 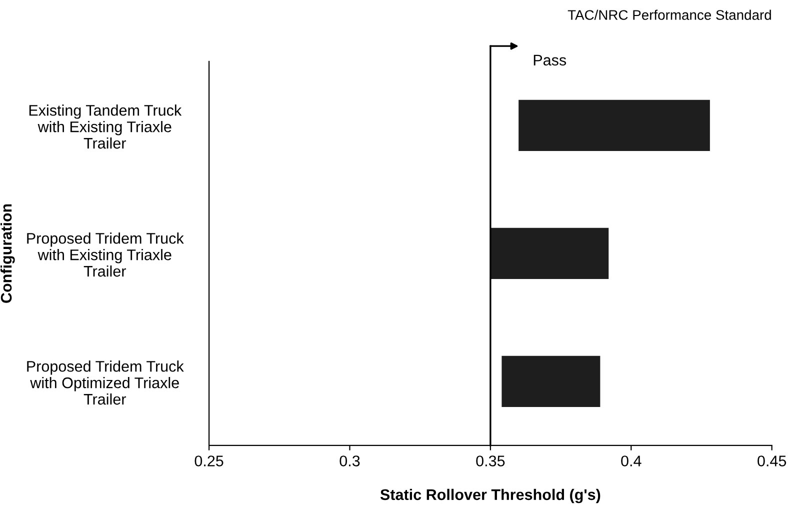 What do you see at coordinates (209, 461) in the screenshot?
I see `x-tick-label: 0.25` at bounding box center [209, 461].